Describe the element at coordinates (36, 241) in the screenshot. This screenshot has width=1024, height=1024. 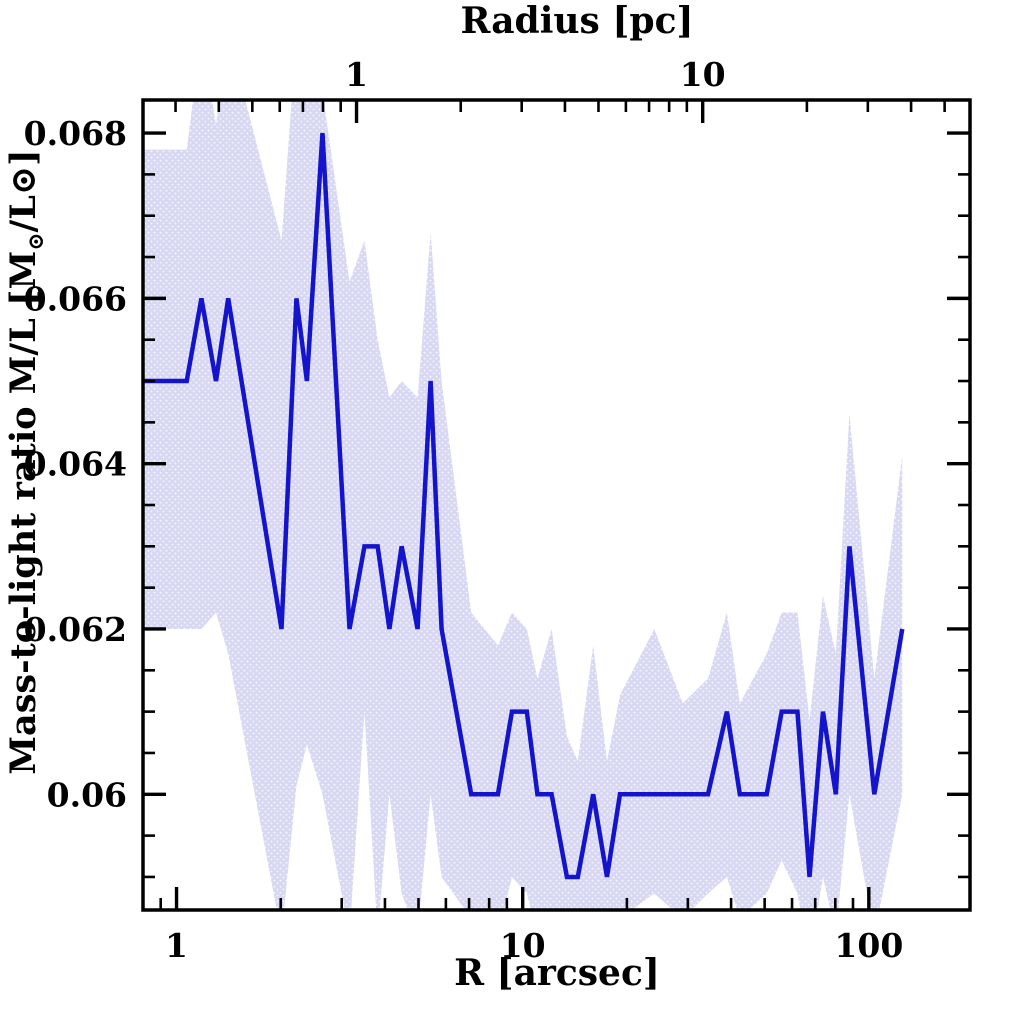
I see `sun-symbol-subscript: ⊙` at that location.